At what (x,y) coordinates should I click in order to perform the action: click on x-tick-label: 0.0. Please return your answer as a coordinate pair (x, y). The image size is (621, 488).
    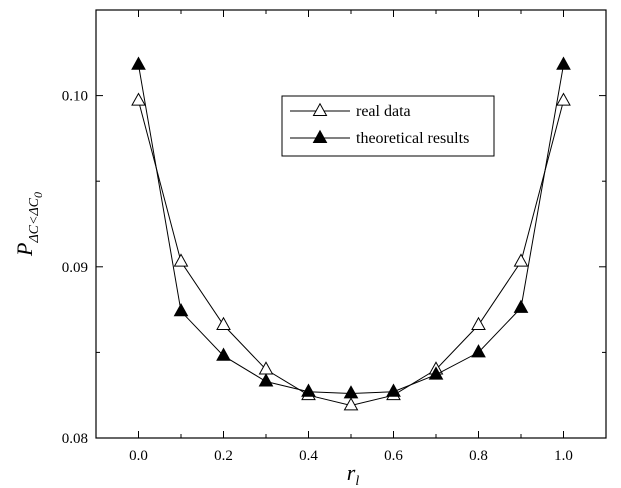
    Looking at the image, I should click on (138, 456).